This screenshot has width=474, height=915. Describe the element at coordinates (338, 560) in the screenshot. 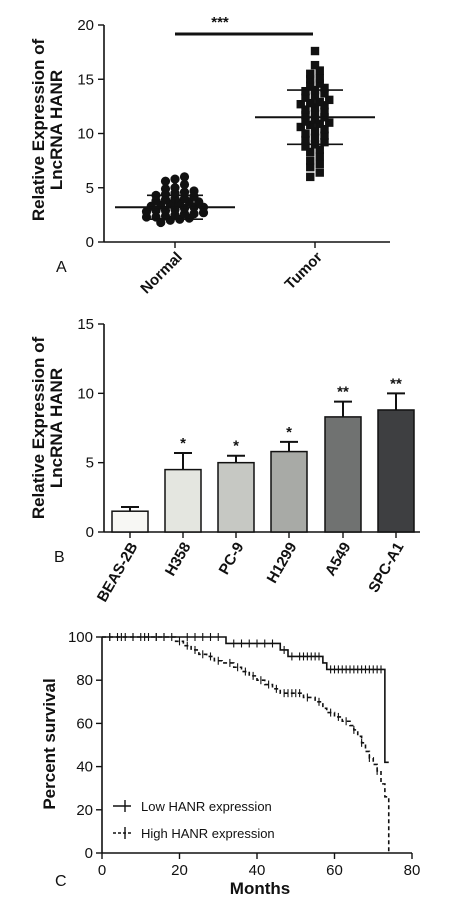

I see `panel-b-category-label: A549` at that location.